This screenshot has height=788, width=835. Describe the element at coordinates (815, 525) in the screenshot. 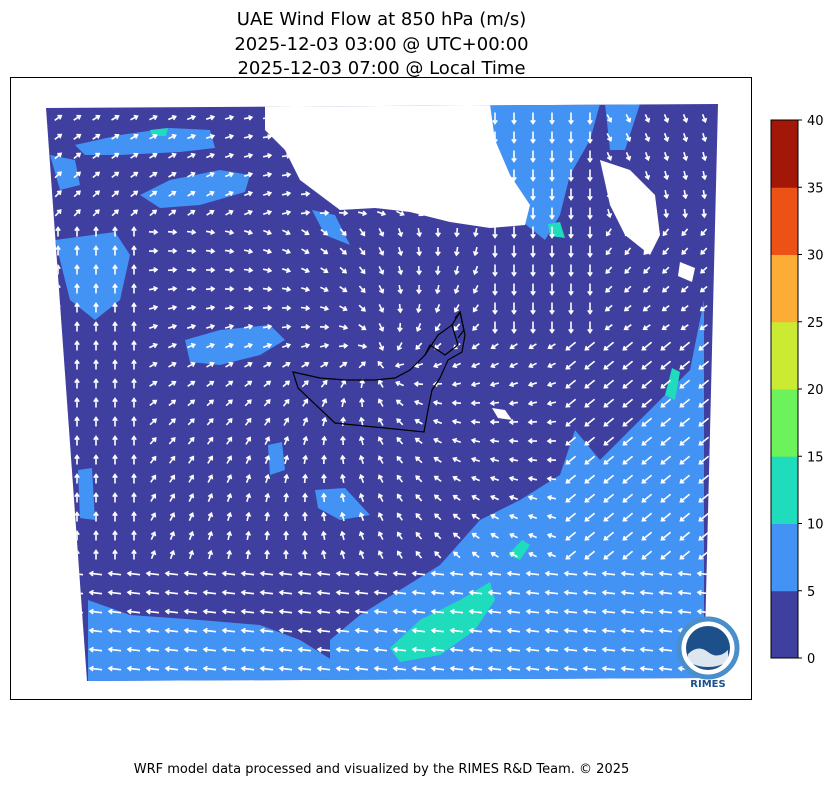

I see `colorbar-tick-label: 10` at that location.